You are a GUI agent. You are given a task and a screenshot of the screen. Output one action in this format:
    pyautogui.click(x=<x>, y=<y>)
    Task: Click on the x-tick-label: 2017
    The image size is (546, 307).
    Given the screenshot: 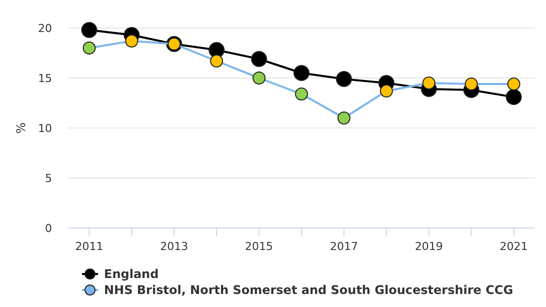 What is the action you would take?
    pyautogui.click(x=344, y=246)
    